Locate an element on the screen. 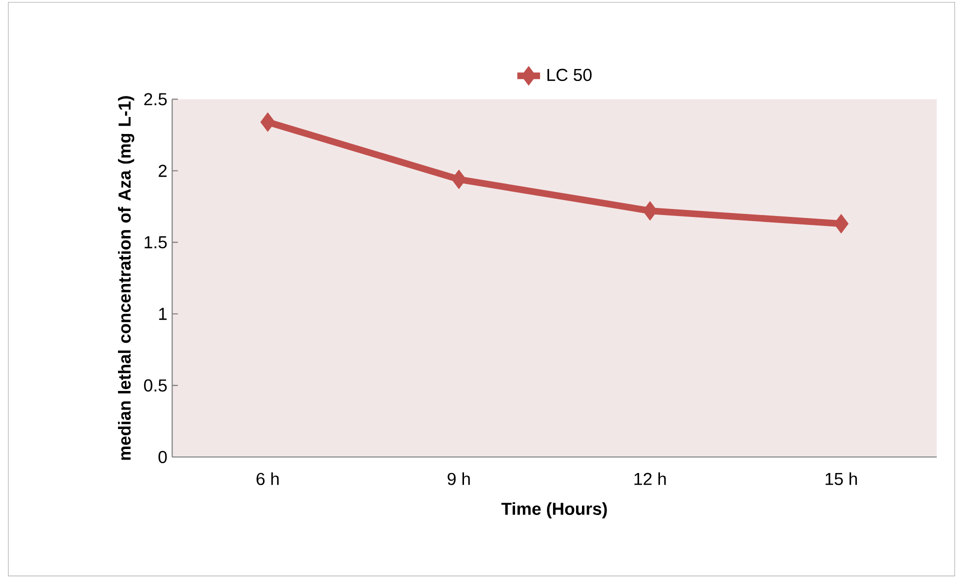  legend-label: LC 50 is located at coordinates (569, 74).